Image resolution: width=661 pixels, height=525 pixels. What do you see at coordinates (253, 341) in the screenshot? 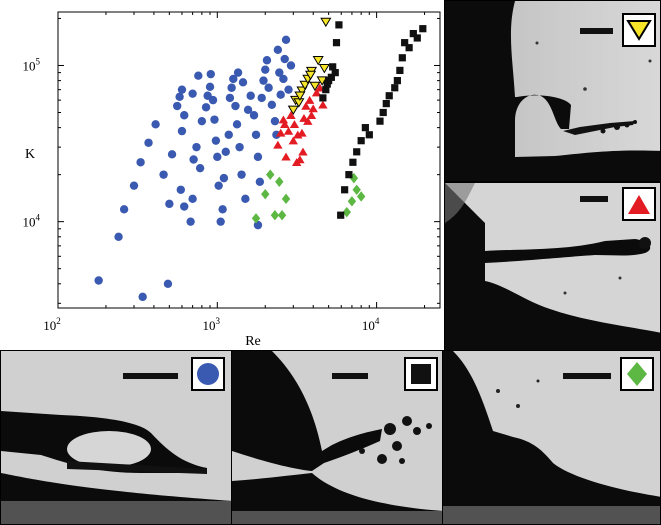
I see `x-axis-label: Re` at bounding box center [253, 341].